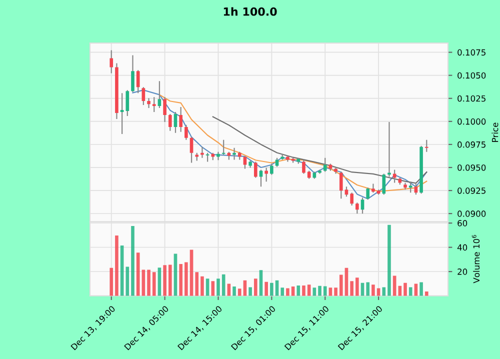 The image size is (500, 359). I want to click on y-tick-label: 0.1075, so click(472, 52).